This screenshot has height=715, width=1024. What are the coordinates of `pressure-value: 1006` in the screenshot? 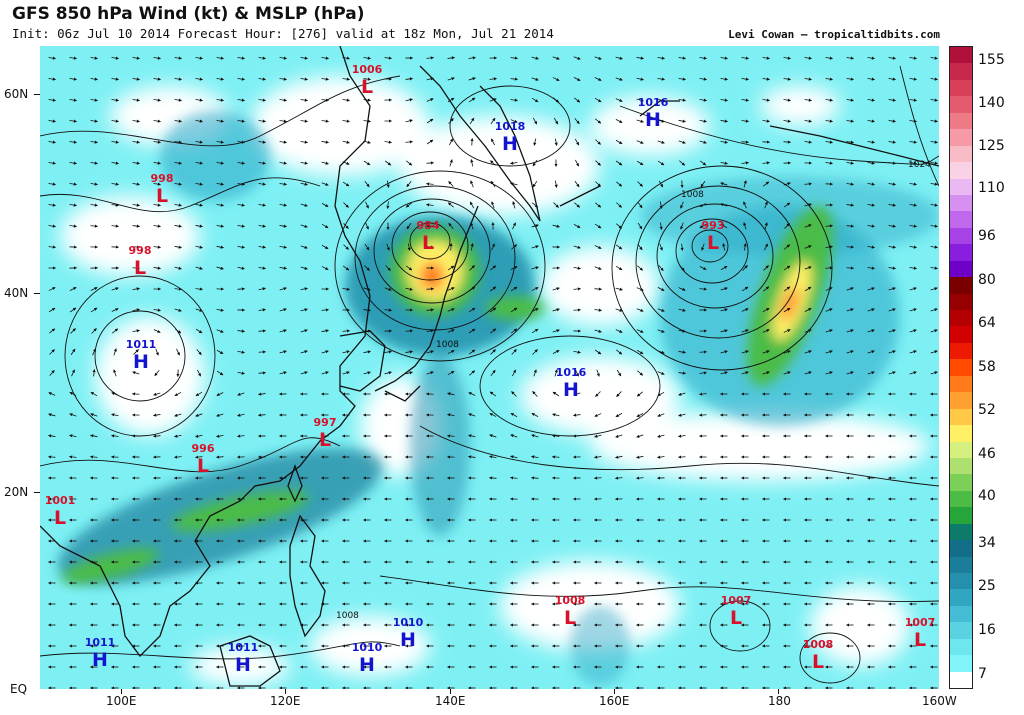 It's located at (367, 69).